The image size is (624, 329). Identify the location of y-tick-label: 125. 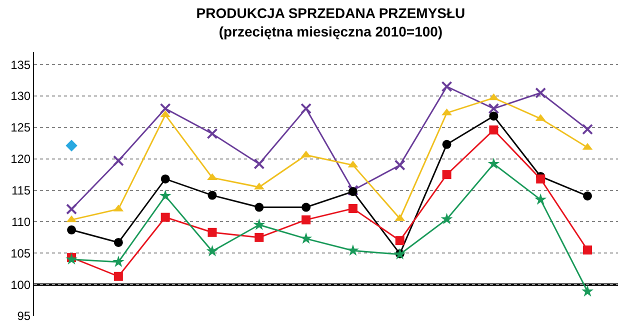
(20, 127).